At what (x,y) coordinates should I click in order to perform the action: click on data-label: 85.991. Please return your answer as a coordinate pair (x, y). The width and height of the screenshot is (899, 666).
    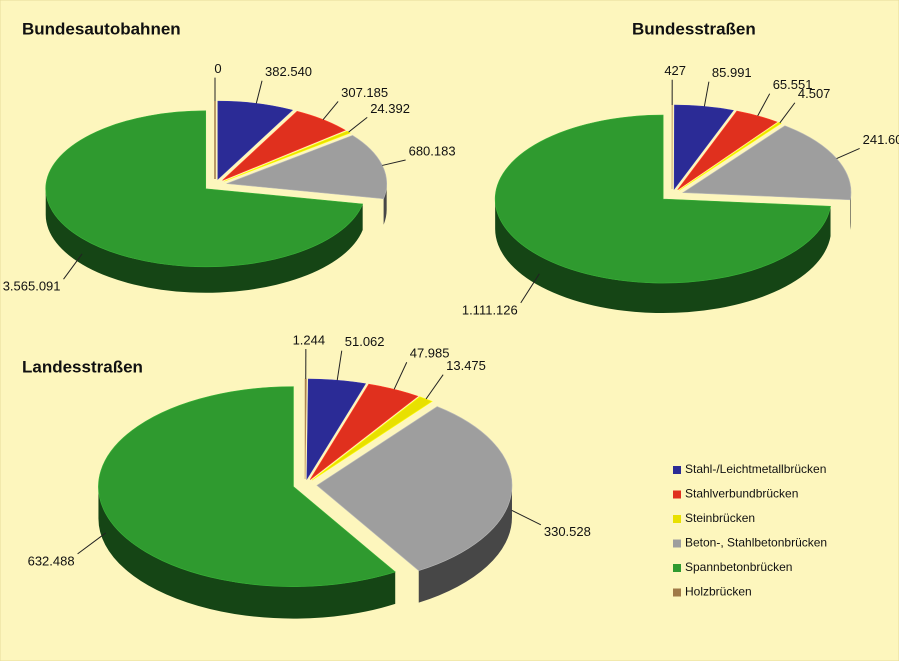
    Looking at the image, I should click on (732, 72).